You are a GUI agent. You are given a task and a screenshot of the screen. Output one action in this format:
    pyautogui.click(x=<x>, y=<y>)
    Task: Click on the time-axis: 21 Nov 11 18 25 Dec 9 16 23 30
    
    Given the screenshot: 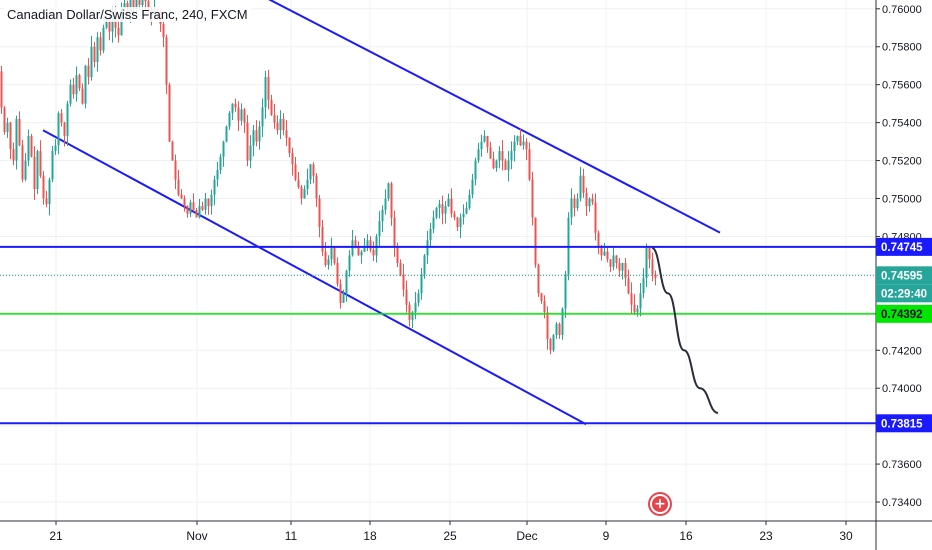 What is the action you would take?
    pyautogui.click(x=466, y=531)
    